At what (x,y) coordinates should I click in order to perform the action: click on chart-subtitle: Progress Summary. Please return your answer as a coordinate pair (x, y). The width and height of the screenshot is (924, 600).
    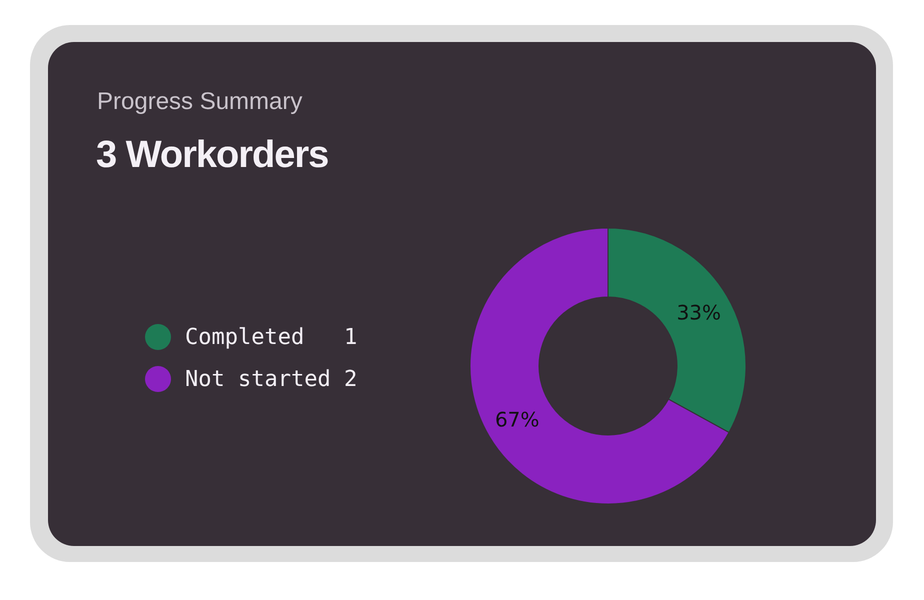
    Looking at the image, I should click on (199, 102).